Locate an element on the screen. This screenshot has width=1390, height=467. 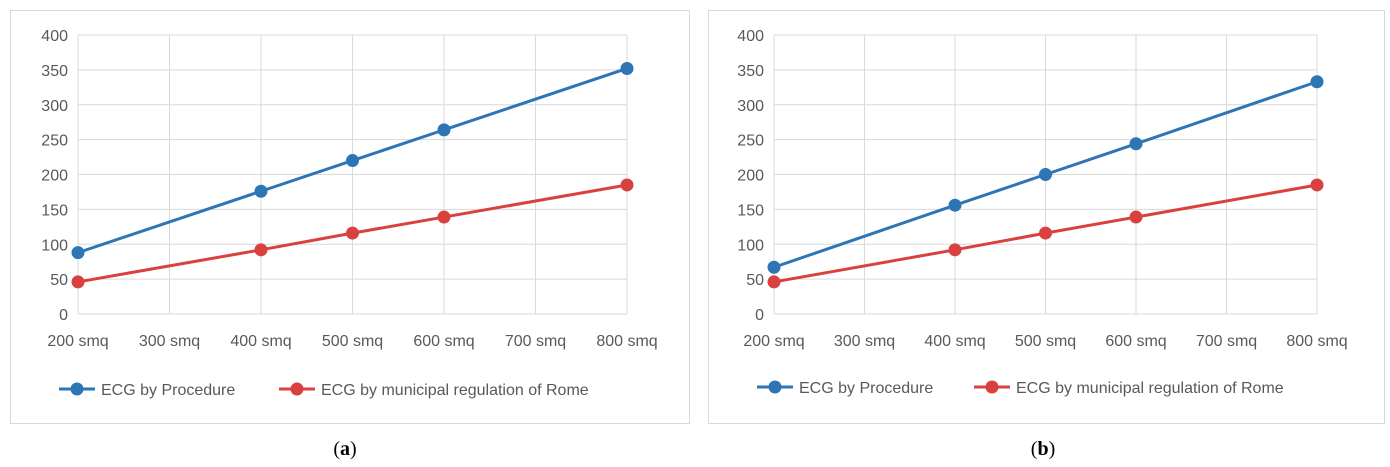
caption-b: (b) is located at coordinates (1043, 449).